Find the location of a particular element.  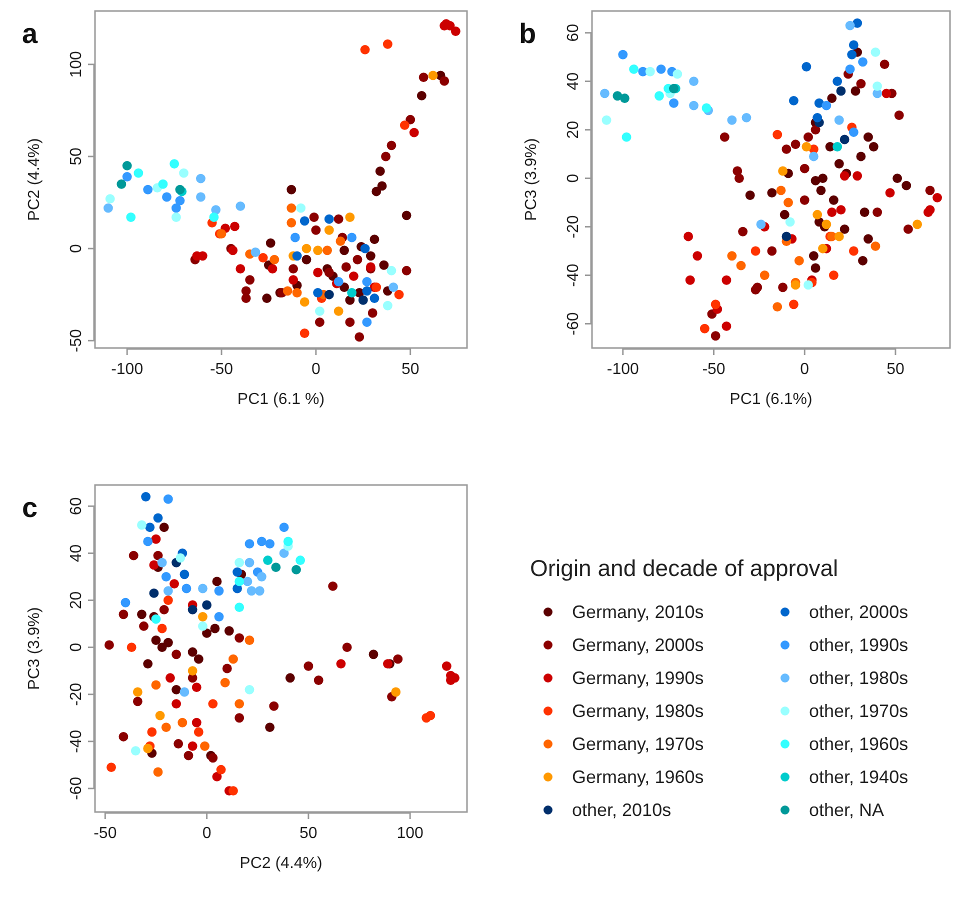

legend-label: other, 2000s is located at coordinates (858, 612).